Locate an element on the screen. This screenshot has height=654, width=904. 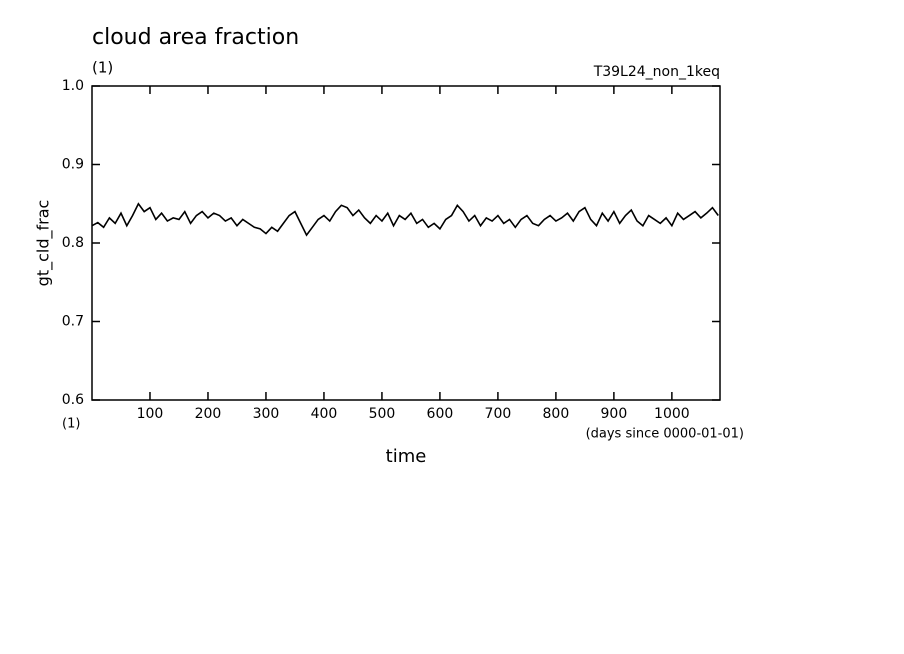
y-tick-label: 0.9 is located at coordinates (73, 165).